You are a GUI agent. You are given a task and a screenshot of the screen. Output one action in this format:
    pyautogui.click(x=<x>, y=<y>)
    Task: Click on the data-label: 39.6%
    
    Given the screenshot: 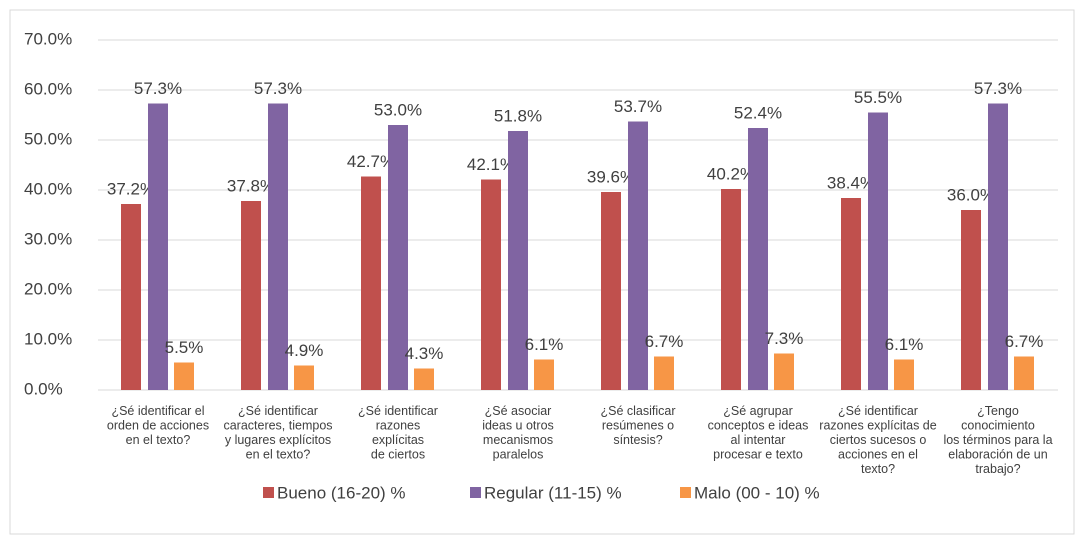 What is the action you would take?
    pyautogui.click(x=611, y=176)
    